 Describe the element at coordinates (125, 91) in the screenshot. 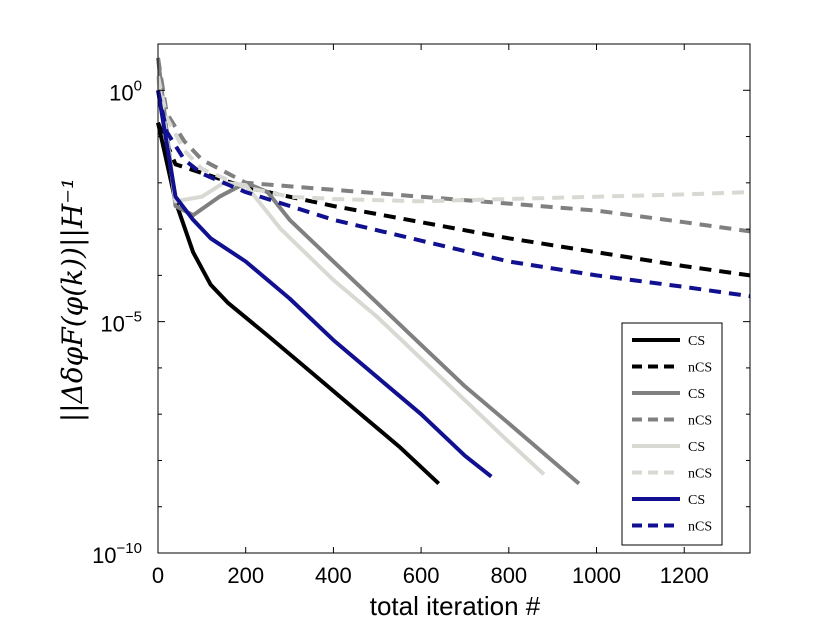

I see `y-tick-label: 10⁰` at that location.